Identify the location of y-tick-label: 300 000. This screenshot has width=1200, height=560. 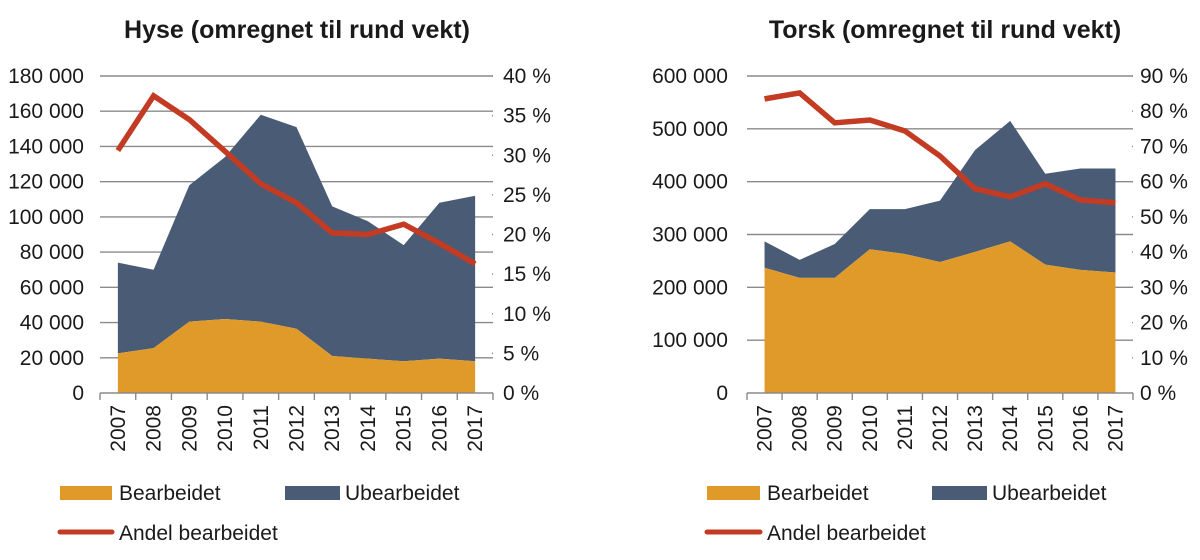
(690, 235).